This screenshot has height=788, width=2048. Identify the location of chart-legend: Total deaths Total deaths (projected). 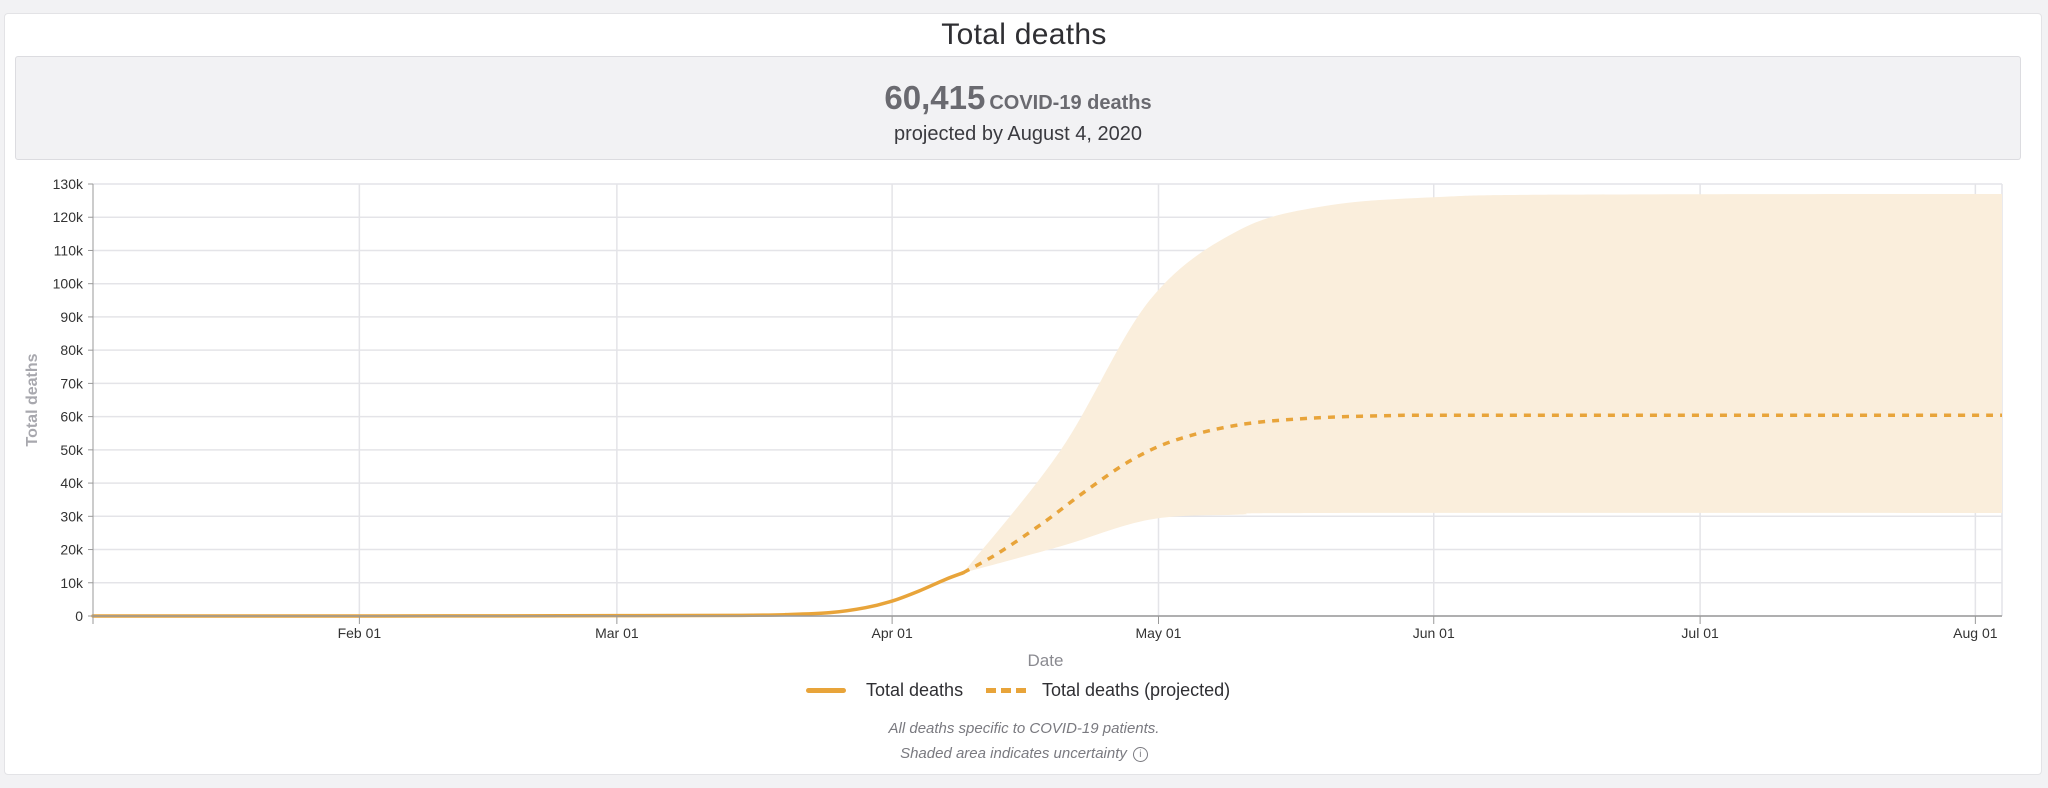
(1024, 693).